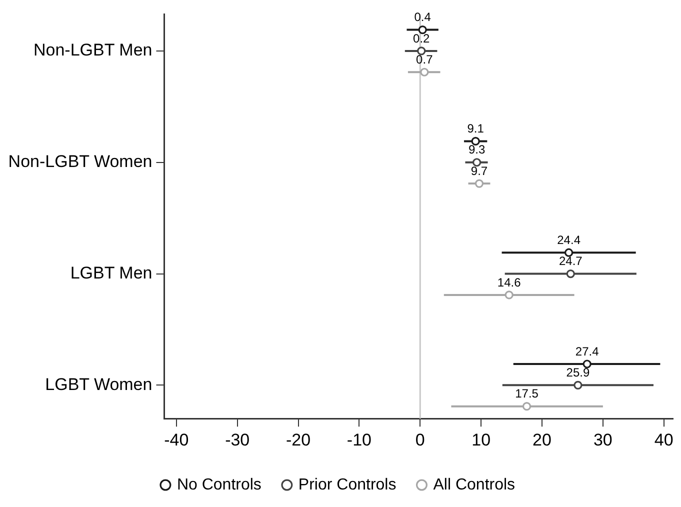 This screenshot has height=507, width=681. Describe the element at coordinates (570, 261) in the screenshot. I see `data-label: 24.7` at that location.